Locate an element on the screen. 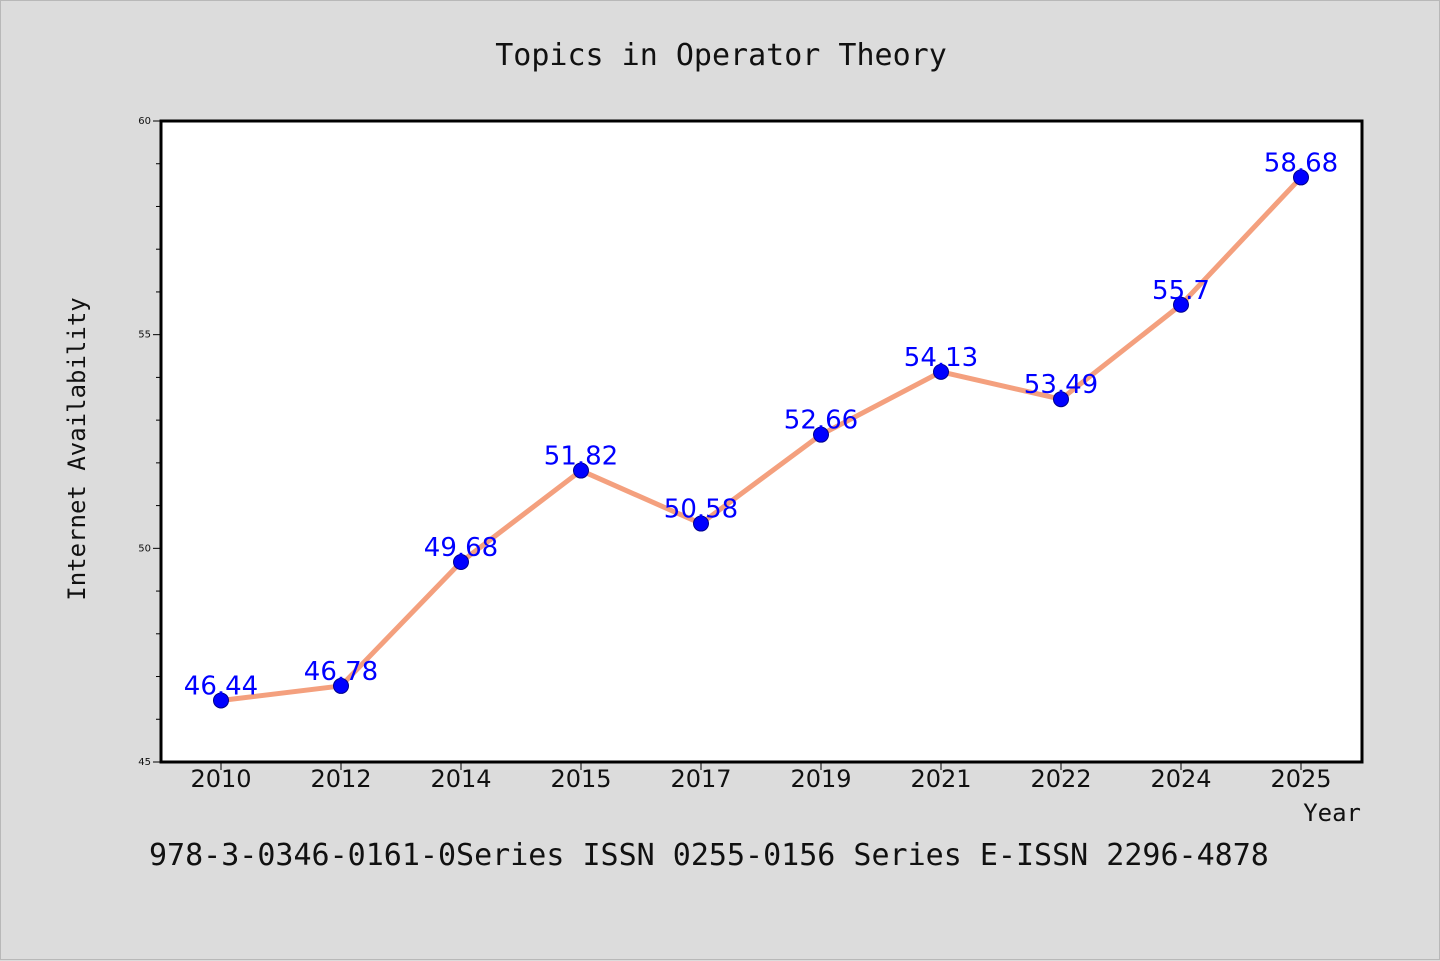 This screenshot has width=1440, height=961. y-axis-label: Internet Availability is located at coordinates (77, 448).